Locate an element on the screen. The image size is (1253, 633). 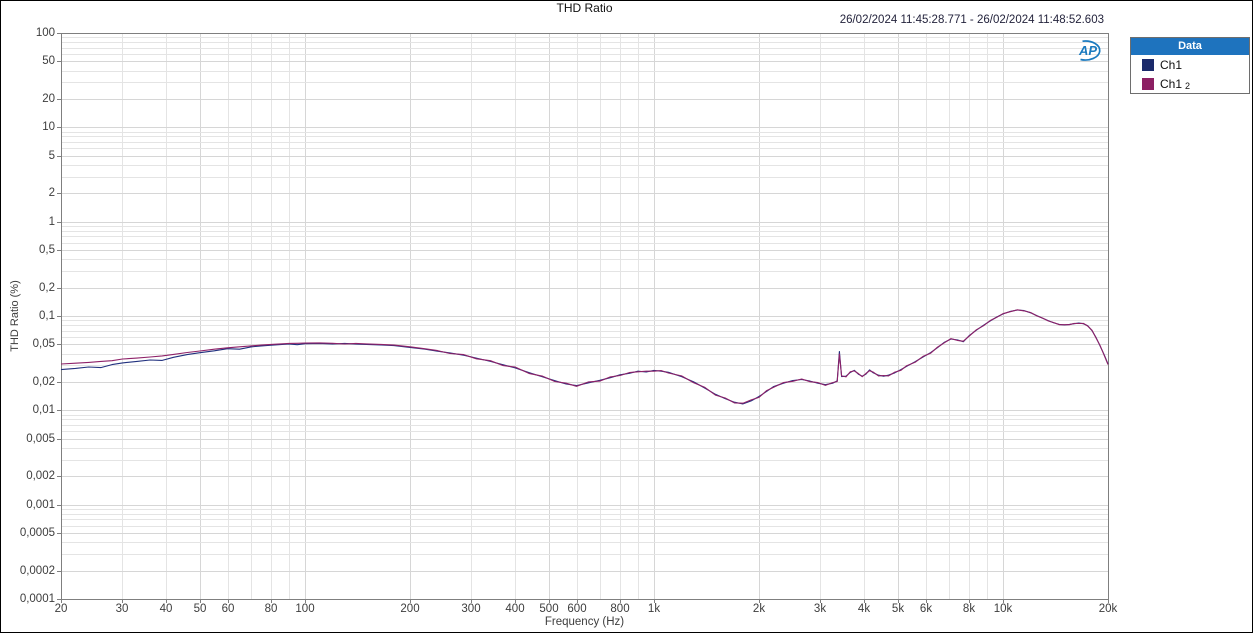
x-axis-title: Frequency (Hz) is located at coordinates (584, 622).